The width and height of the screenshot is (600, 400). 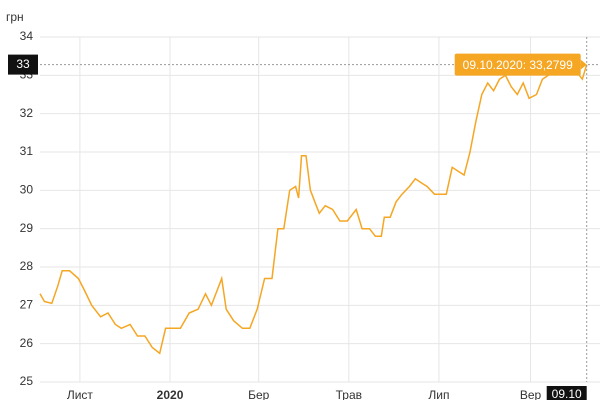 What do you see at coordinates (170, 394) in the screenshot?
I see `x-tick-label: 2020` at bounding box center [170, 394].